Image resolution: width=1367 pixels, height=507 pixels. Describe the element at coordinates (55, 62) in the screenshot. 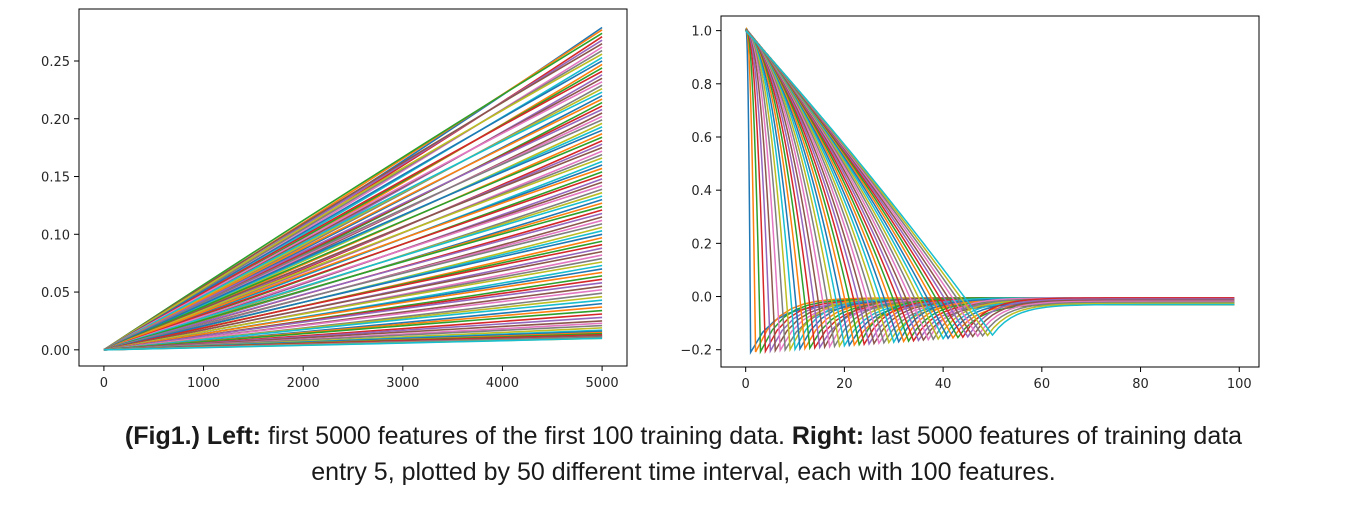

I see `left-y-tick-label: 0.25` at that location.